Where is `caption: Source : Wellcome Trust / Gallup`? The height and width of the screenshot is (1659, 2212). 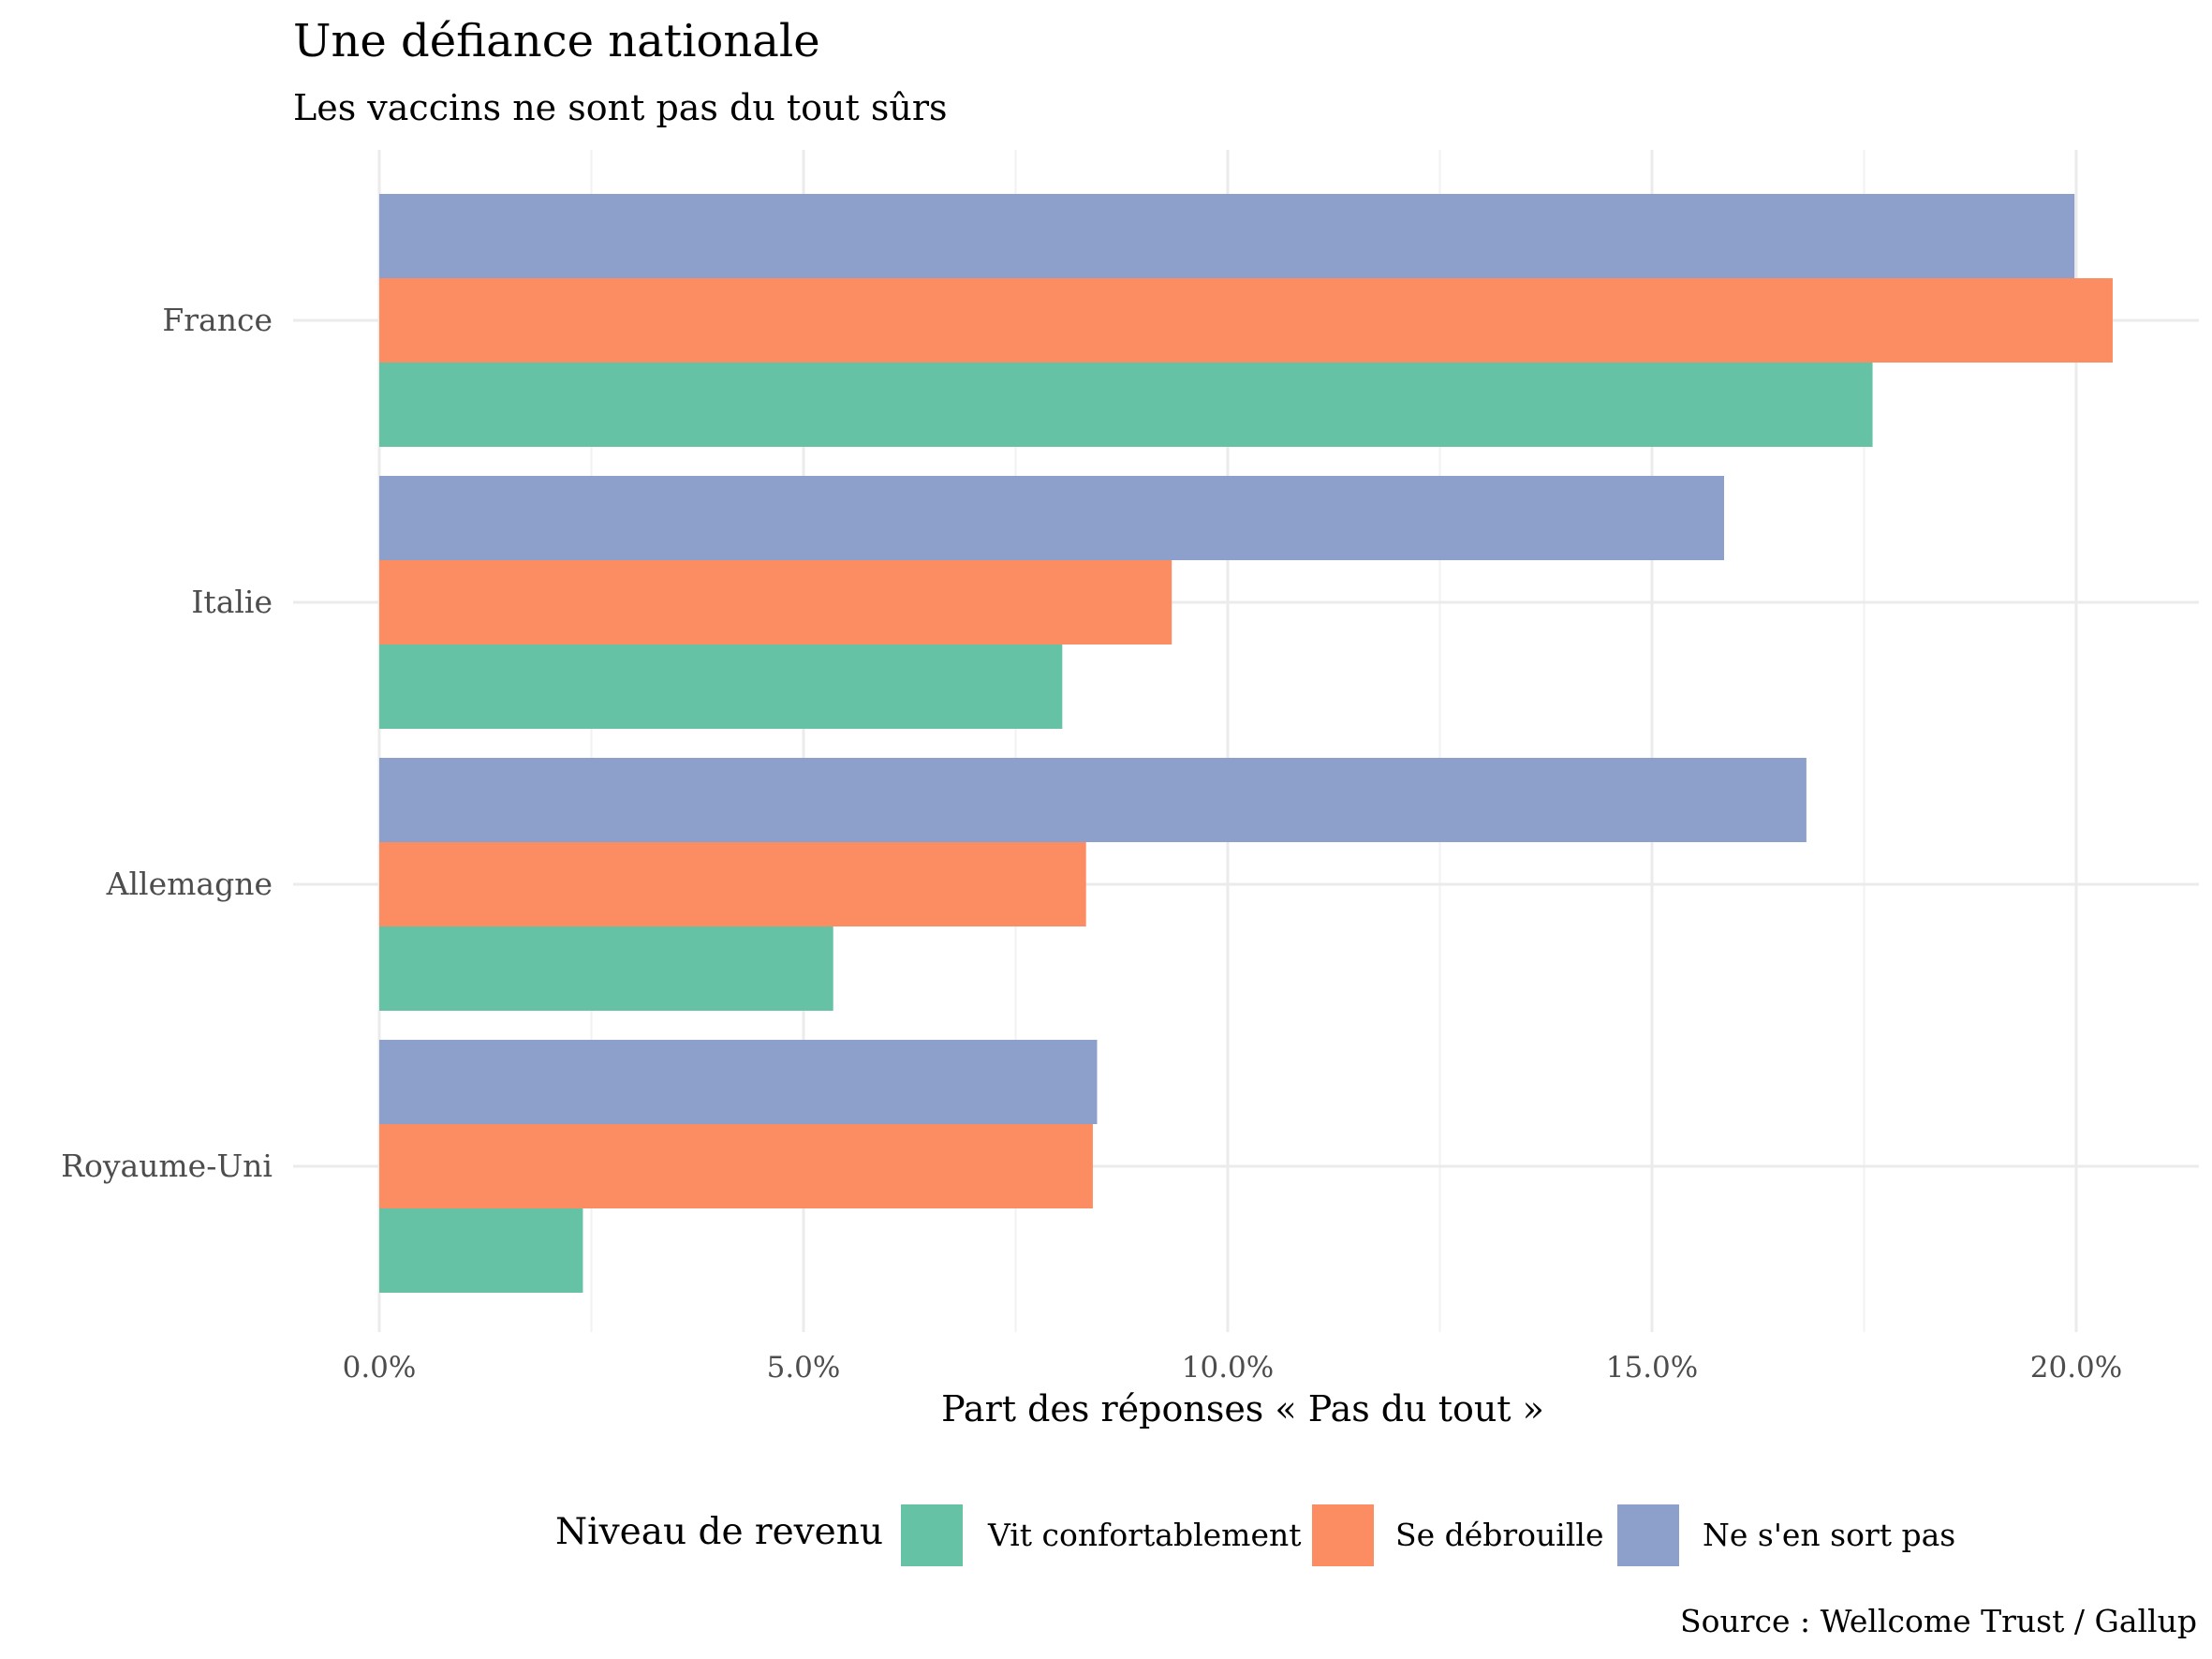 caption: Source : Wellcome Trust / Gallup is located at coordinates (1938, 1621).